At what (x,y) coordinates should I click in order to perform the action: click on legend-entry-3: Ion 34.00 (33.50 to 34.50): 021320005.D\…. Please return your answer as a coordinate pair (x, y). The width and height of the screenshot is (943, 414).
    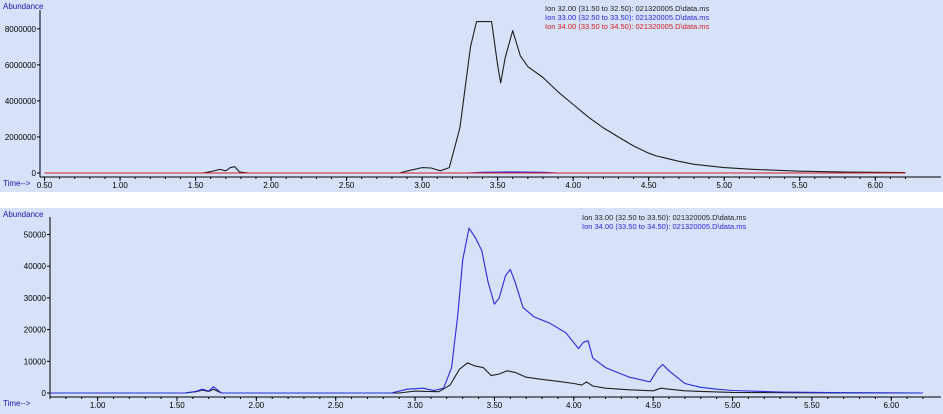
    Looking at the image, I should click on (627, 26).